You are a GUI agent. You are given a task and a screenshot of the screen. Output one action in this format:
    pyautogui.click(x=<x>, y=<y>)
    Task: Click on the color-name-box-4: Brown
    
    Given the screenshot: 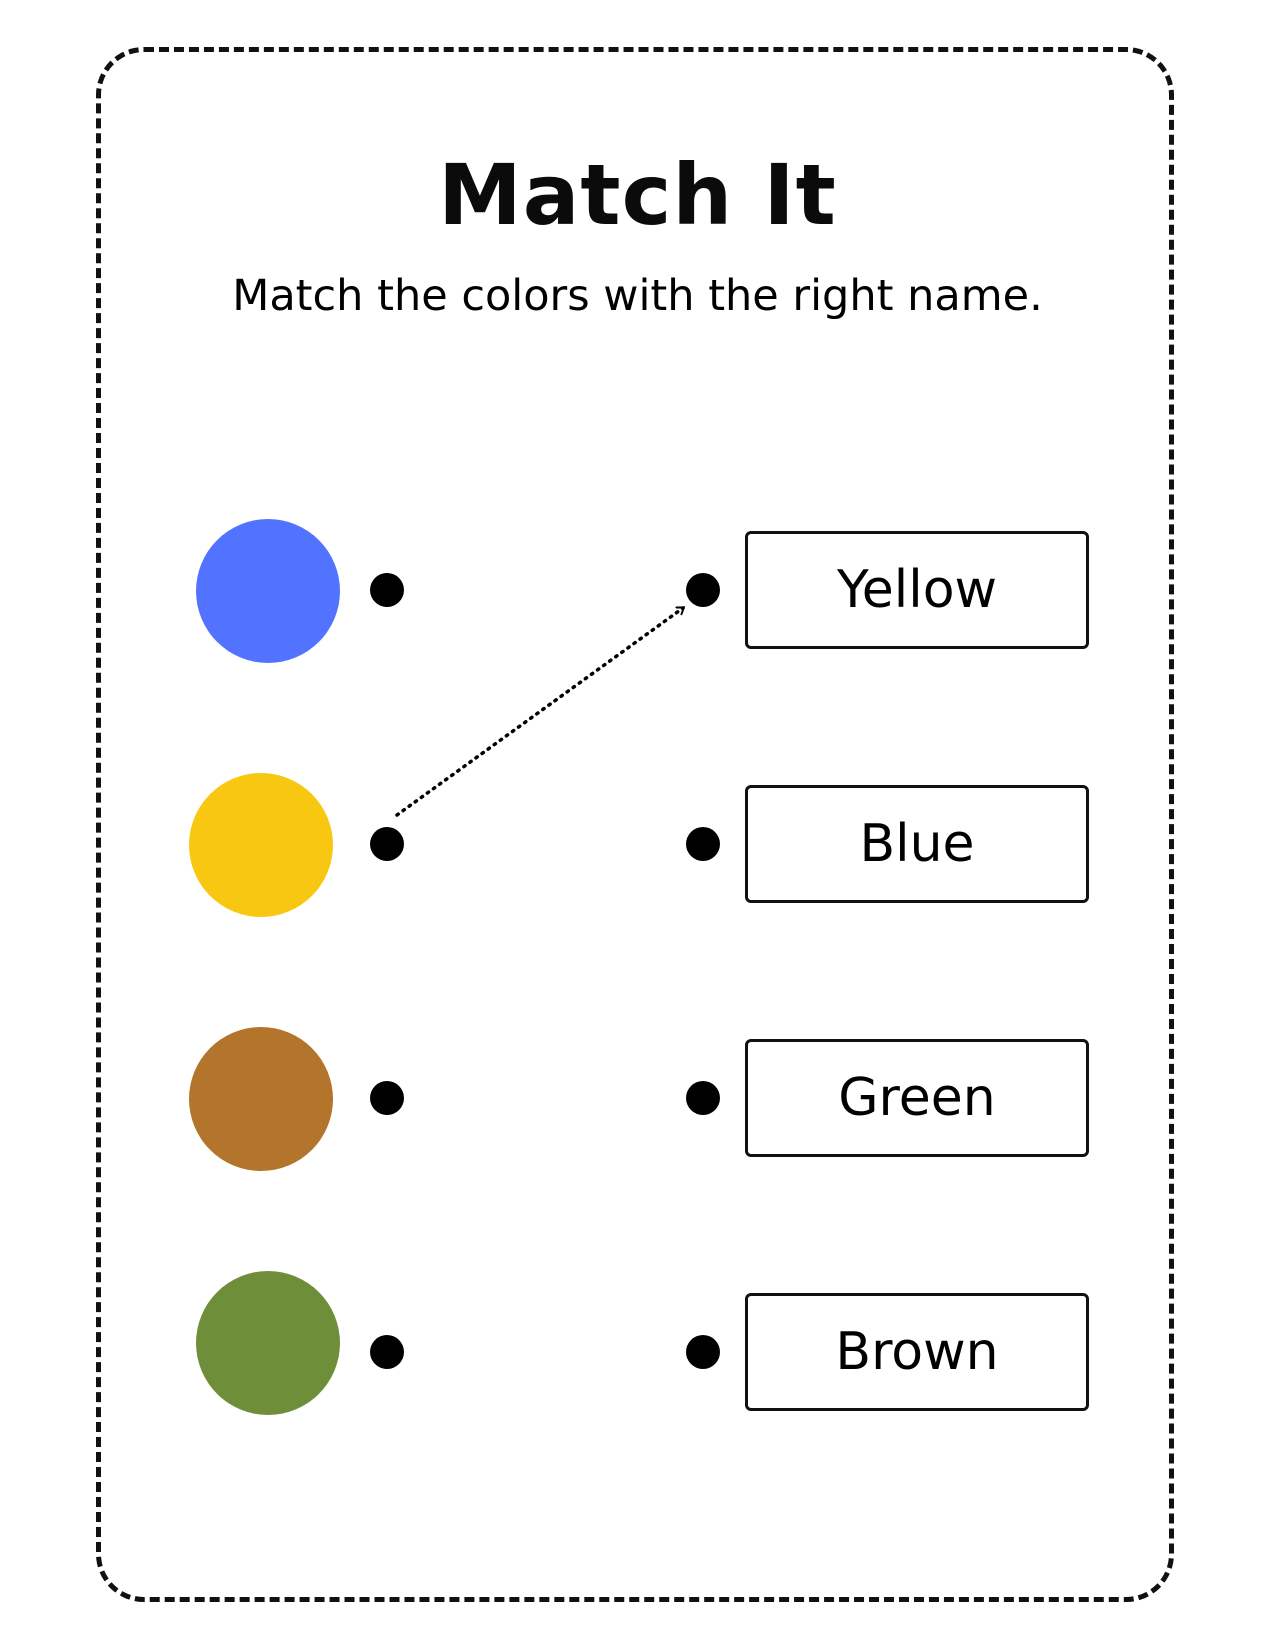 What is the action you would take?
    pyautogui.click(x=917, y=1352)
    